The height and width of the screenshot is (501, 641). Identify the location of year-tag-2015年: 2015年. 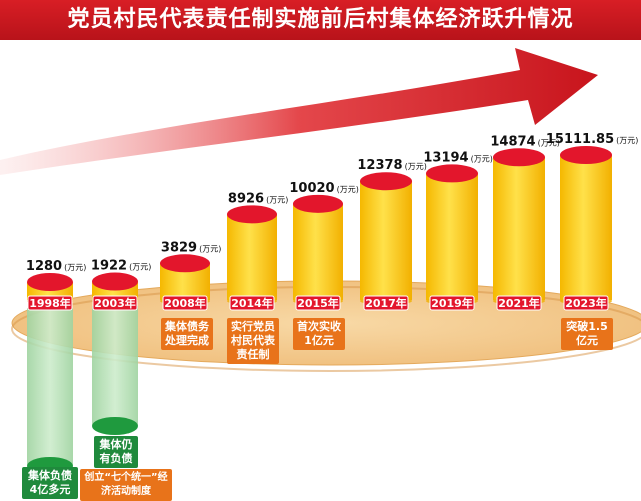
(318, 303).